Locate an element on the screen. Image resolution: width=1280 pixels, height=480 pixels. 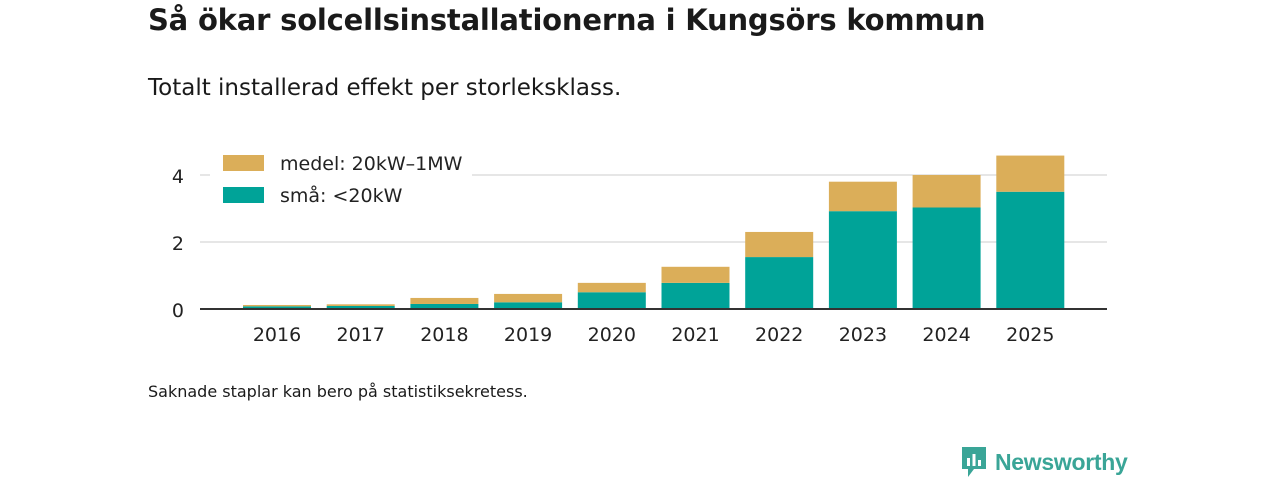
bar-small-2020 is located at coordinates (611, 300).